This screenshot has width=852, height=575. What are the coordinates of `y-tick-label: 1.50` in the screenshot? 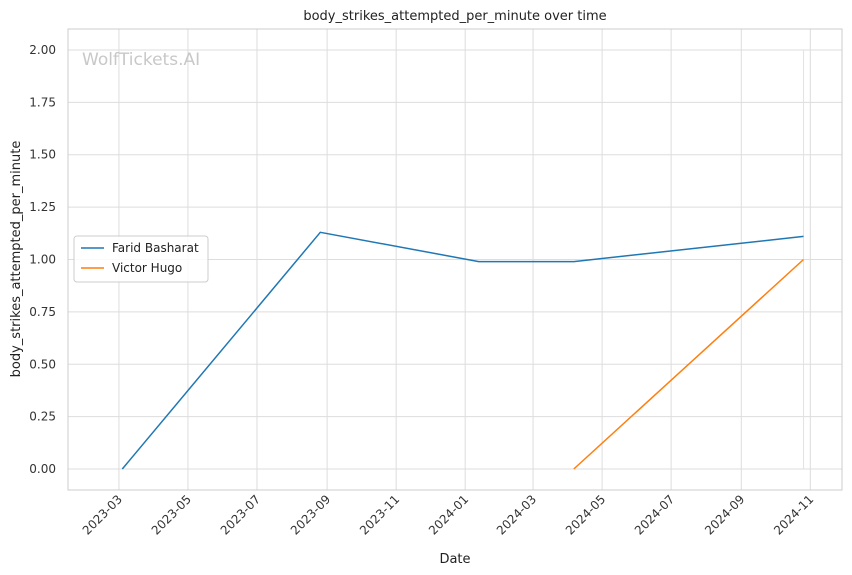 It's located at (42, 155).